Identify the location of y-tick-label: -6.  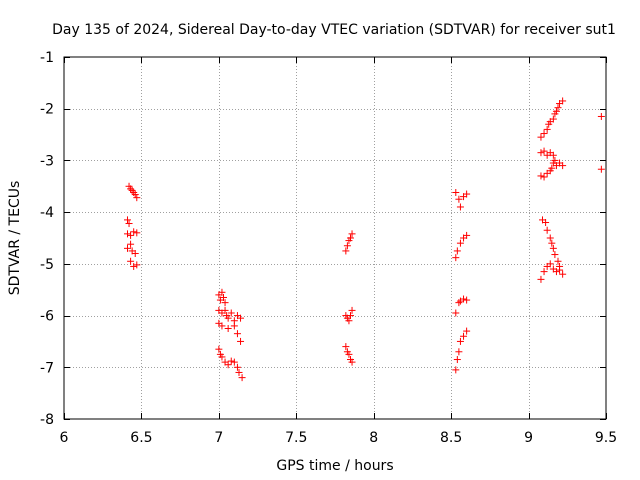
(47, 317).